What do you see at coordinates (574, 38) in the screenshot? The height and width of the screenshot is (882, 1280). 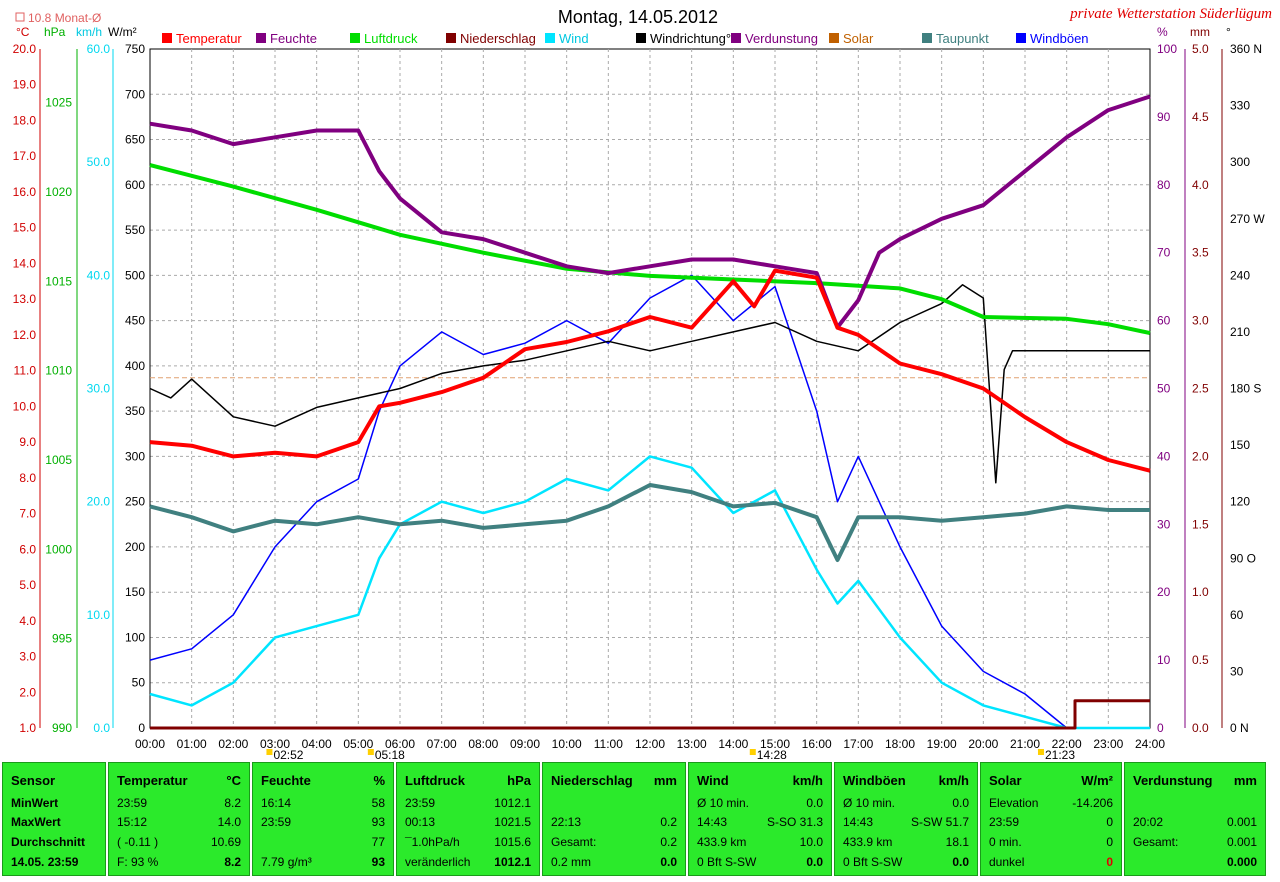 I see `legend-label: Wind` at bounding box center [574, 38].